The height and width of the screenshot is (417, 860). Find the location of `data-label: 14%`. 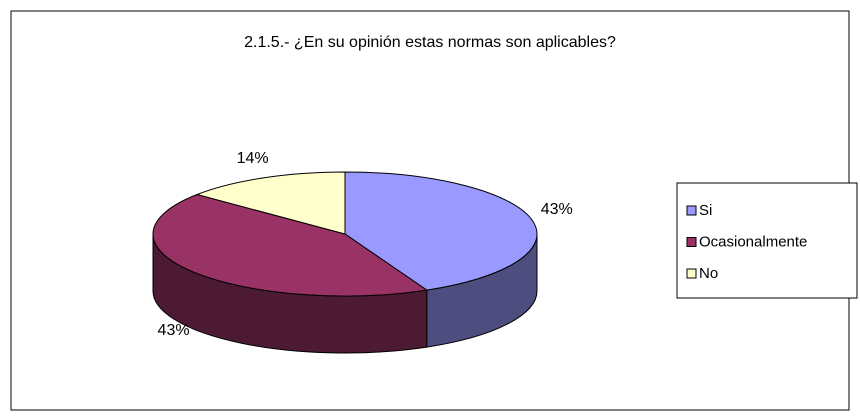

data-label: 14% is located at coordinates (253, 158).